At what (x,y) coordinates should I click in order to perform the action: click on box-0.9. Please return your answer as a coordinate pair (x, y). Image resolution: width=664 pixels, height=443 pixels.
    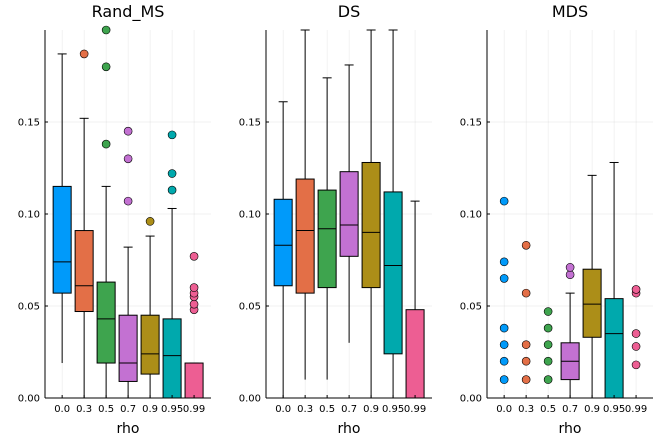
    Looking at the image, I should click on (371, 213).